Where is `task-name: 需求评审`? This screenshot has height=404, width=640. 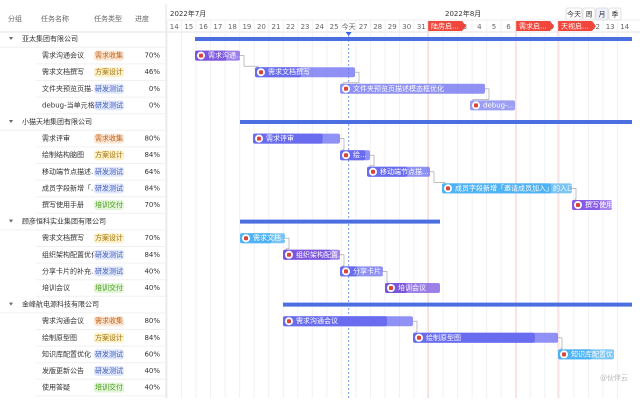 task-name: 需求评审 is located at coordinates (56, 138).